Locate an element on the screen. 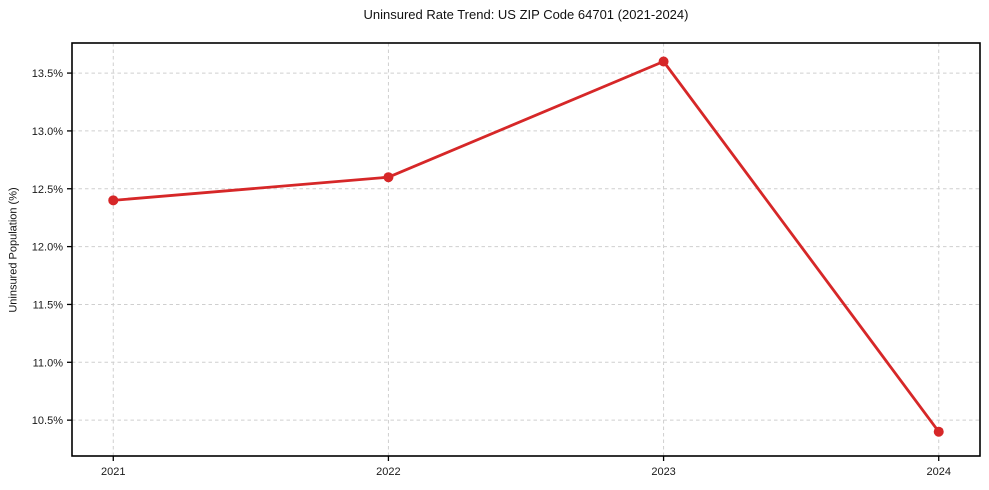 This screenshot has width=989, height=490. y-tick-label: 13.0% is located at coordinates (47, 132).